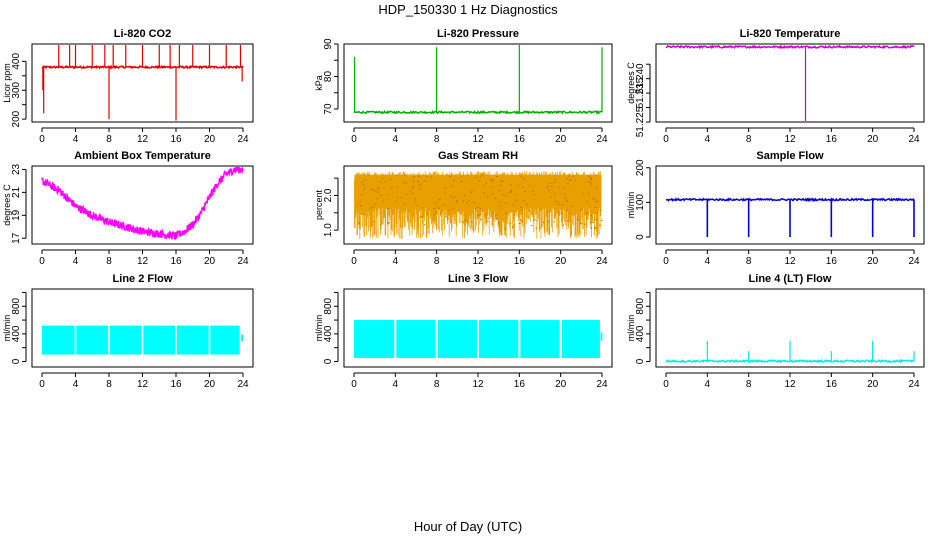  Describe the element at coordinates (479, 201) in the screenshot. I see `rh-stipple` at that location.